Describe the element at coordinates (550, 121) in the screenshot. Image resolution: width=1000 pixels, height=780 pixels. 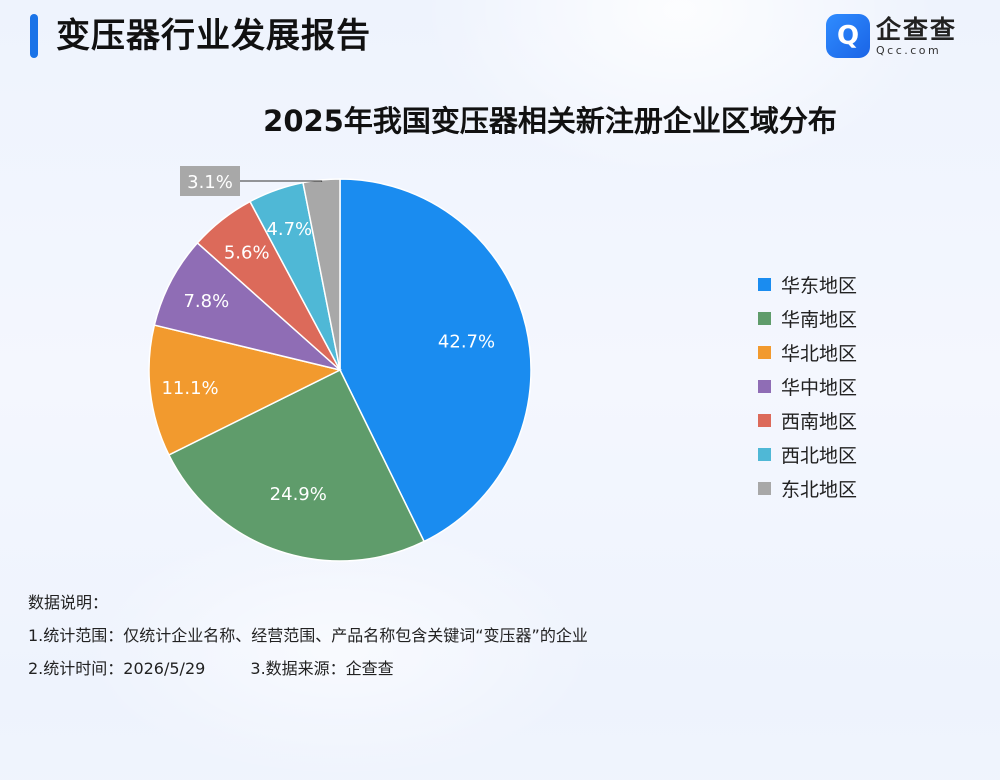
I see `chart-title: 2025年我国变压器相关新注册企业区域分布` at that location.